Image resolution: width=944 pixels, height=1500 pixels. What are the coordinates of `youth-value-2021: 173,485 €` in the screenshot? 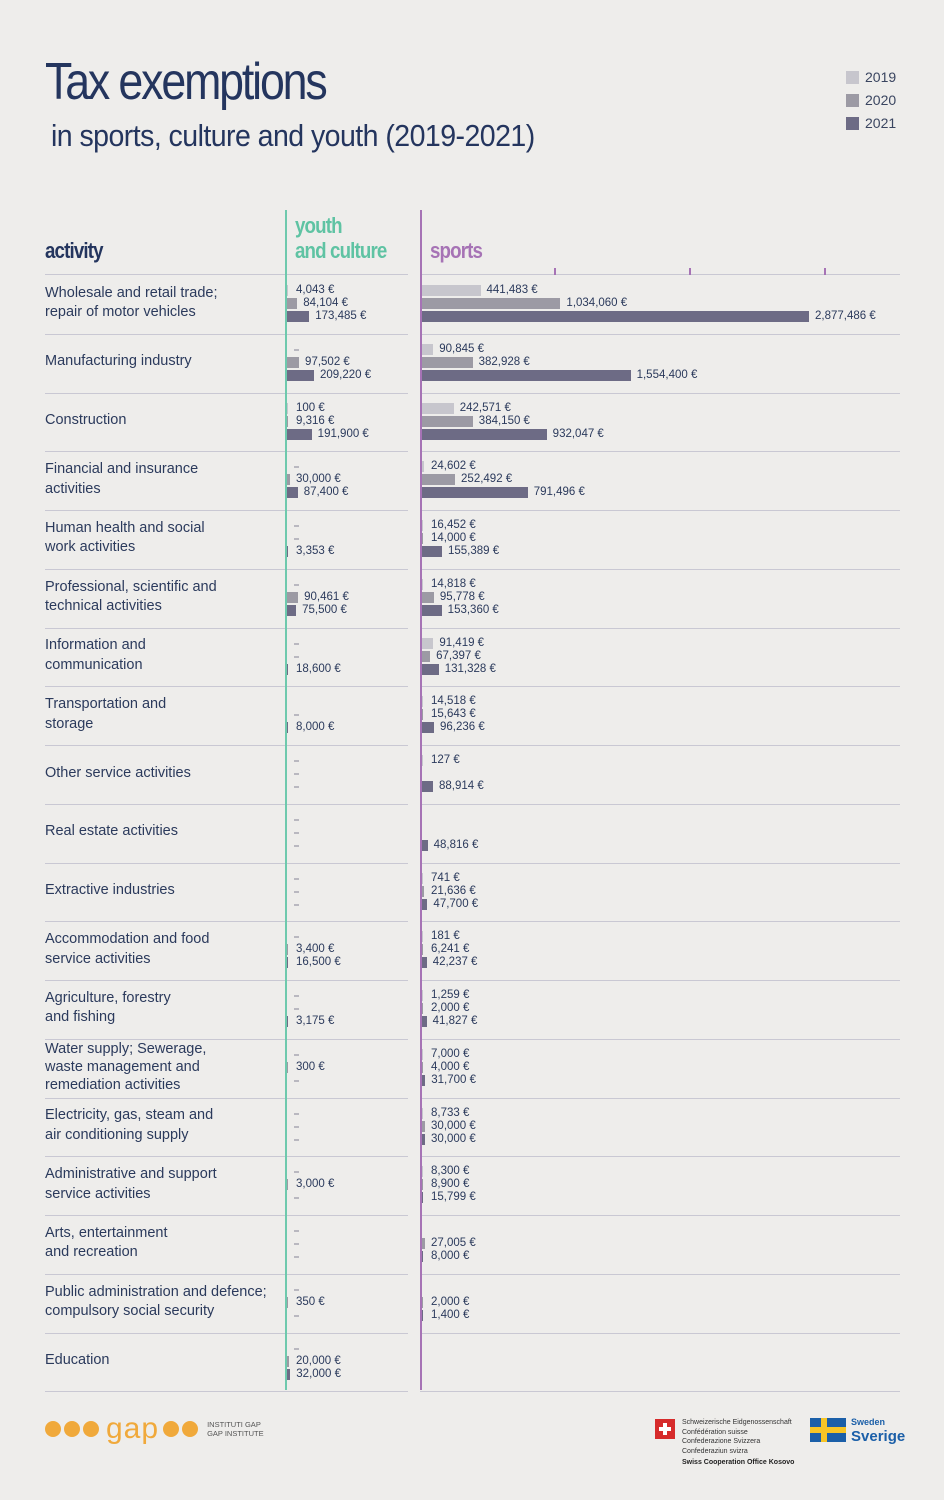 It's located at (341, 316).